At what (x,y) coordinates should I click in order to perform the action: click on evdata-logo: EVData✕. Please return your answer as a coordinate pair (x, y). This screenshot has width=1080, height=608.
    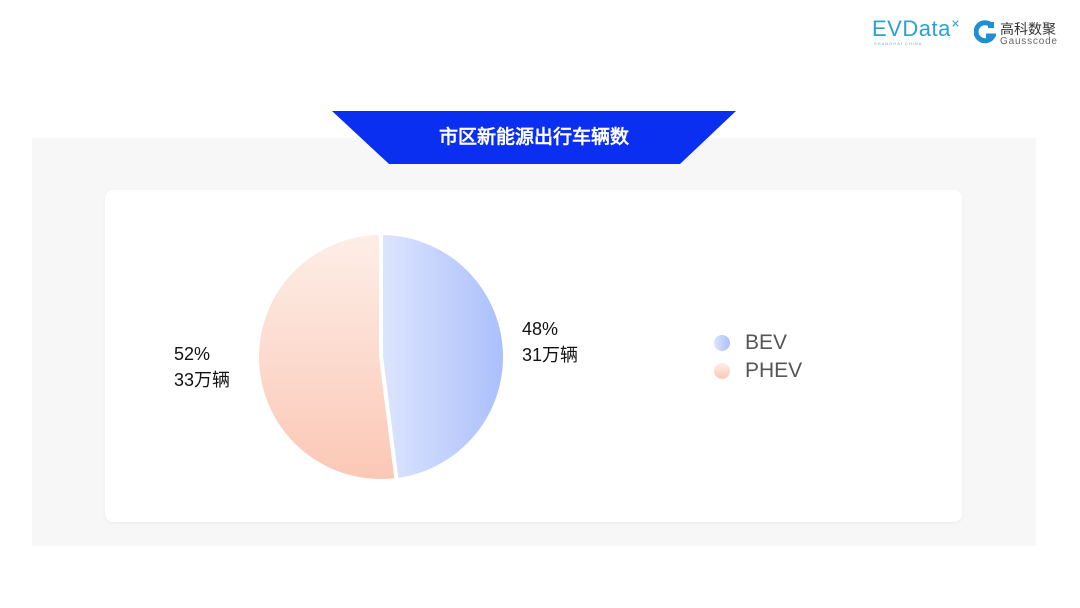
    Looking at the image, I should click on (916, 28).